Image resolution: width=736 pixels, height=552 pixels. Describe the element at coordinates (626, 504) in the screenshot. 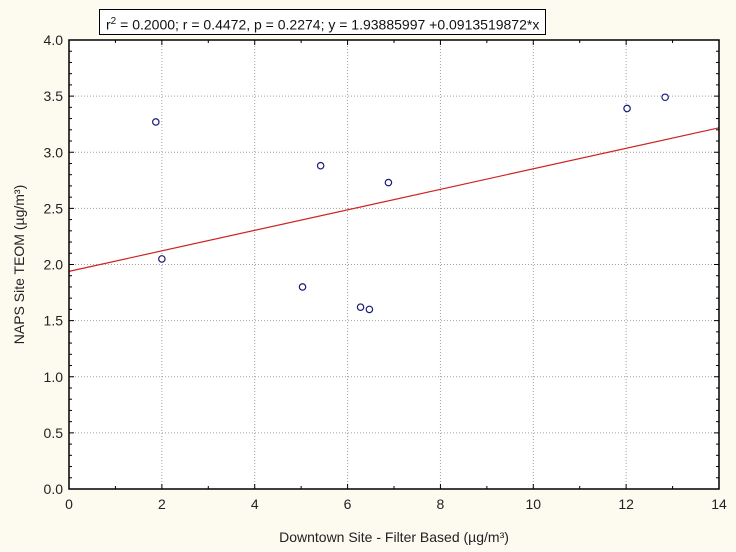

I see `x-tick-label: 12` at that location.